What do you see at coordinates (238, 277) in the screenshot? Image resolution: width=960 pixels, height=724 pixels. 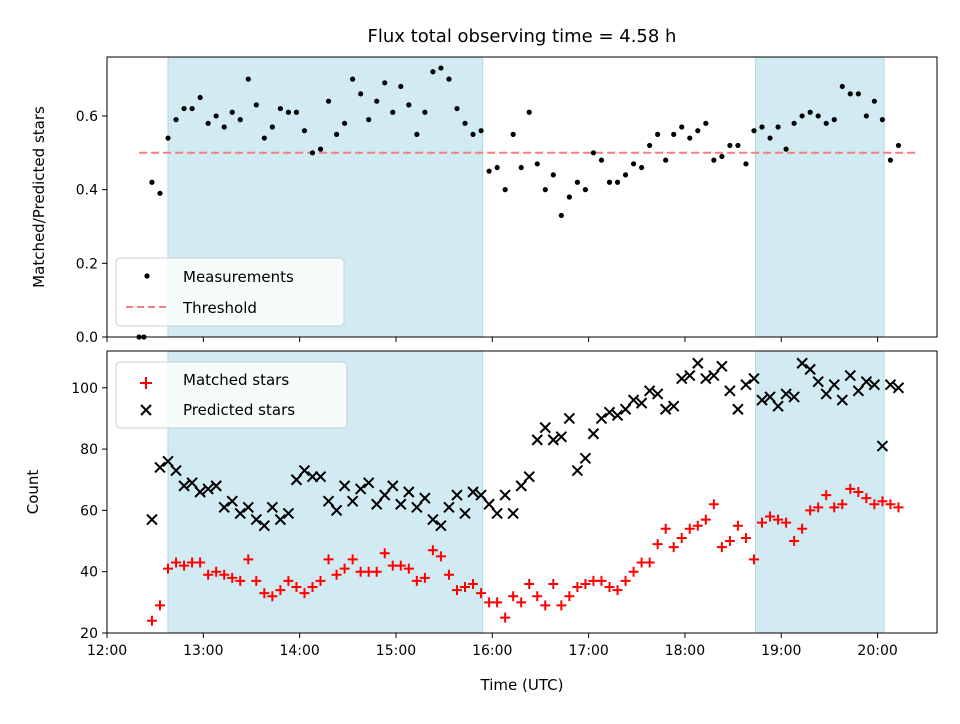 I see `legend-measurements-label: Measurements` at bounding box center [238, 277].